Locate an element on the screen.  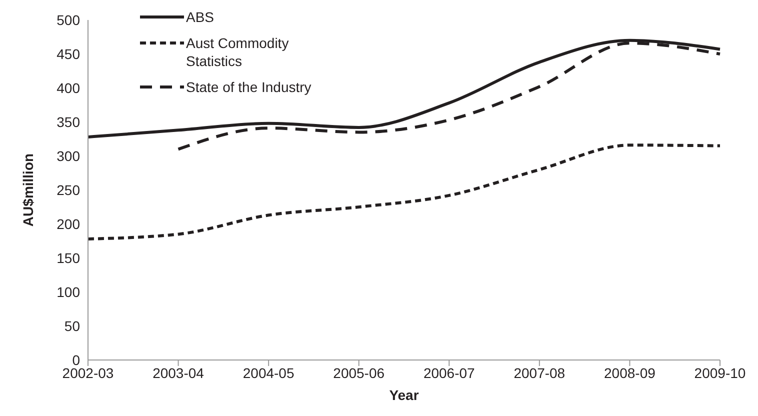
x-tick-label: 2004-05 is located at coordinates (268, 372).